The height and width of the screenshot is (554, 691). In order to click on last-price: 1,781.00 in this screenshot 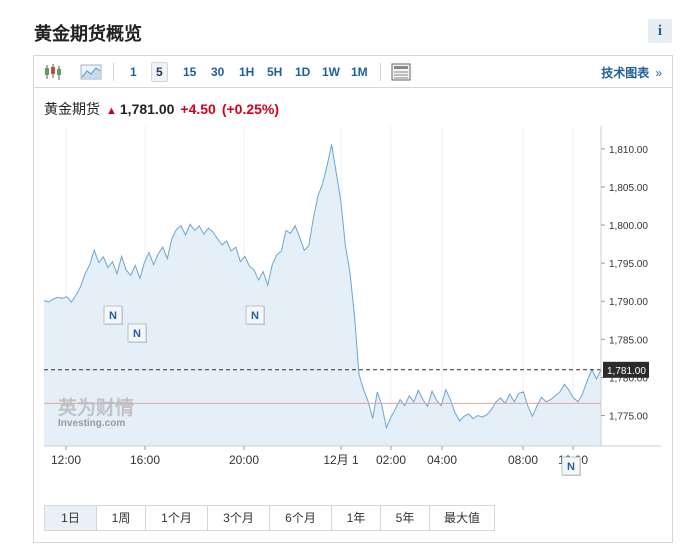, I will do `click(147, 109)`.